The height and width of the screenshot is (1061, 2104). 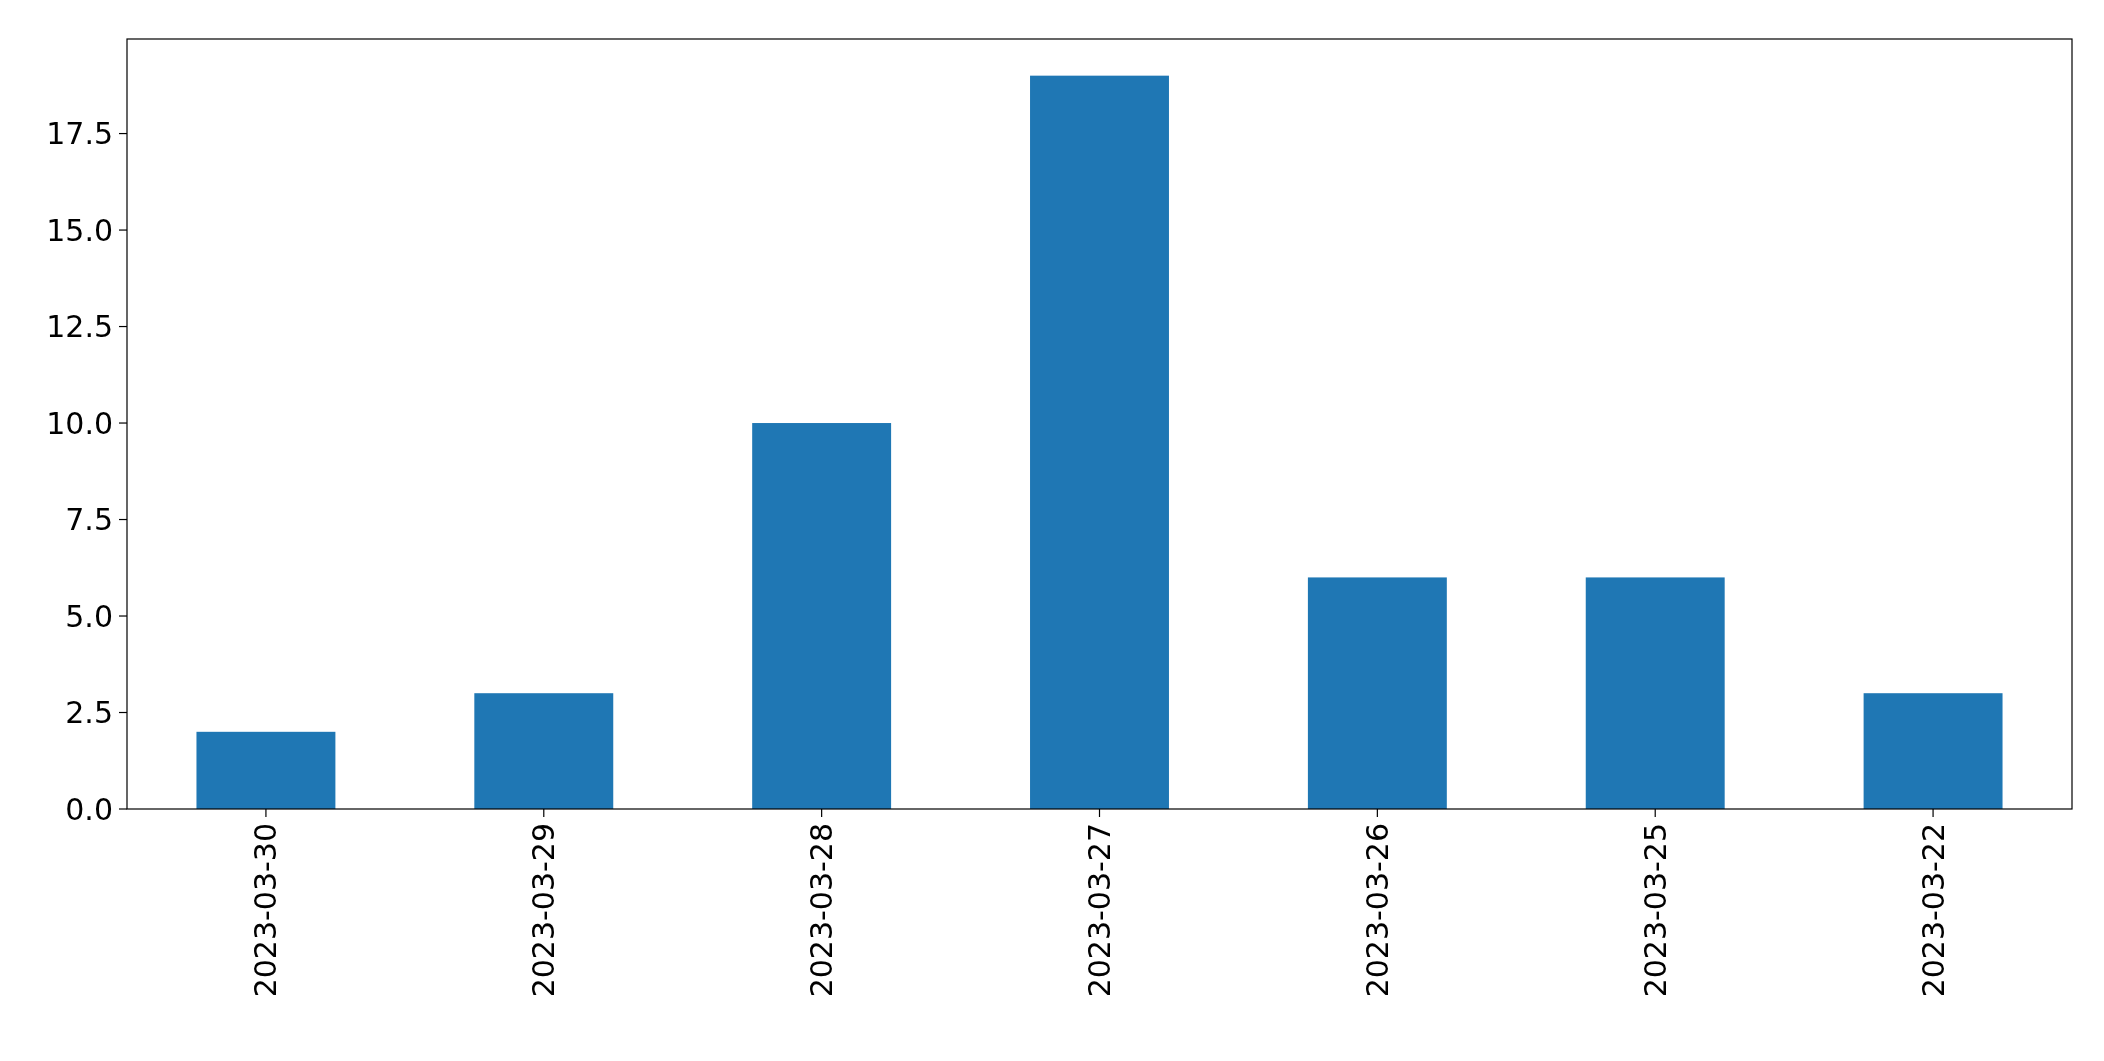 What do you see at coordinates (89, 520) in the screenshot?
I see `y-tick-label: 7.5` at bounding box center [89, 520].